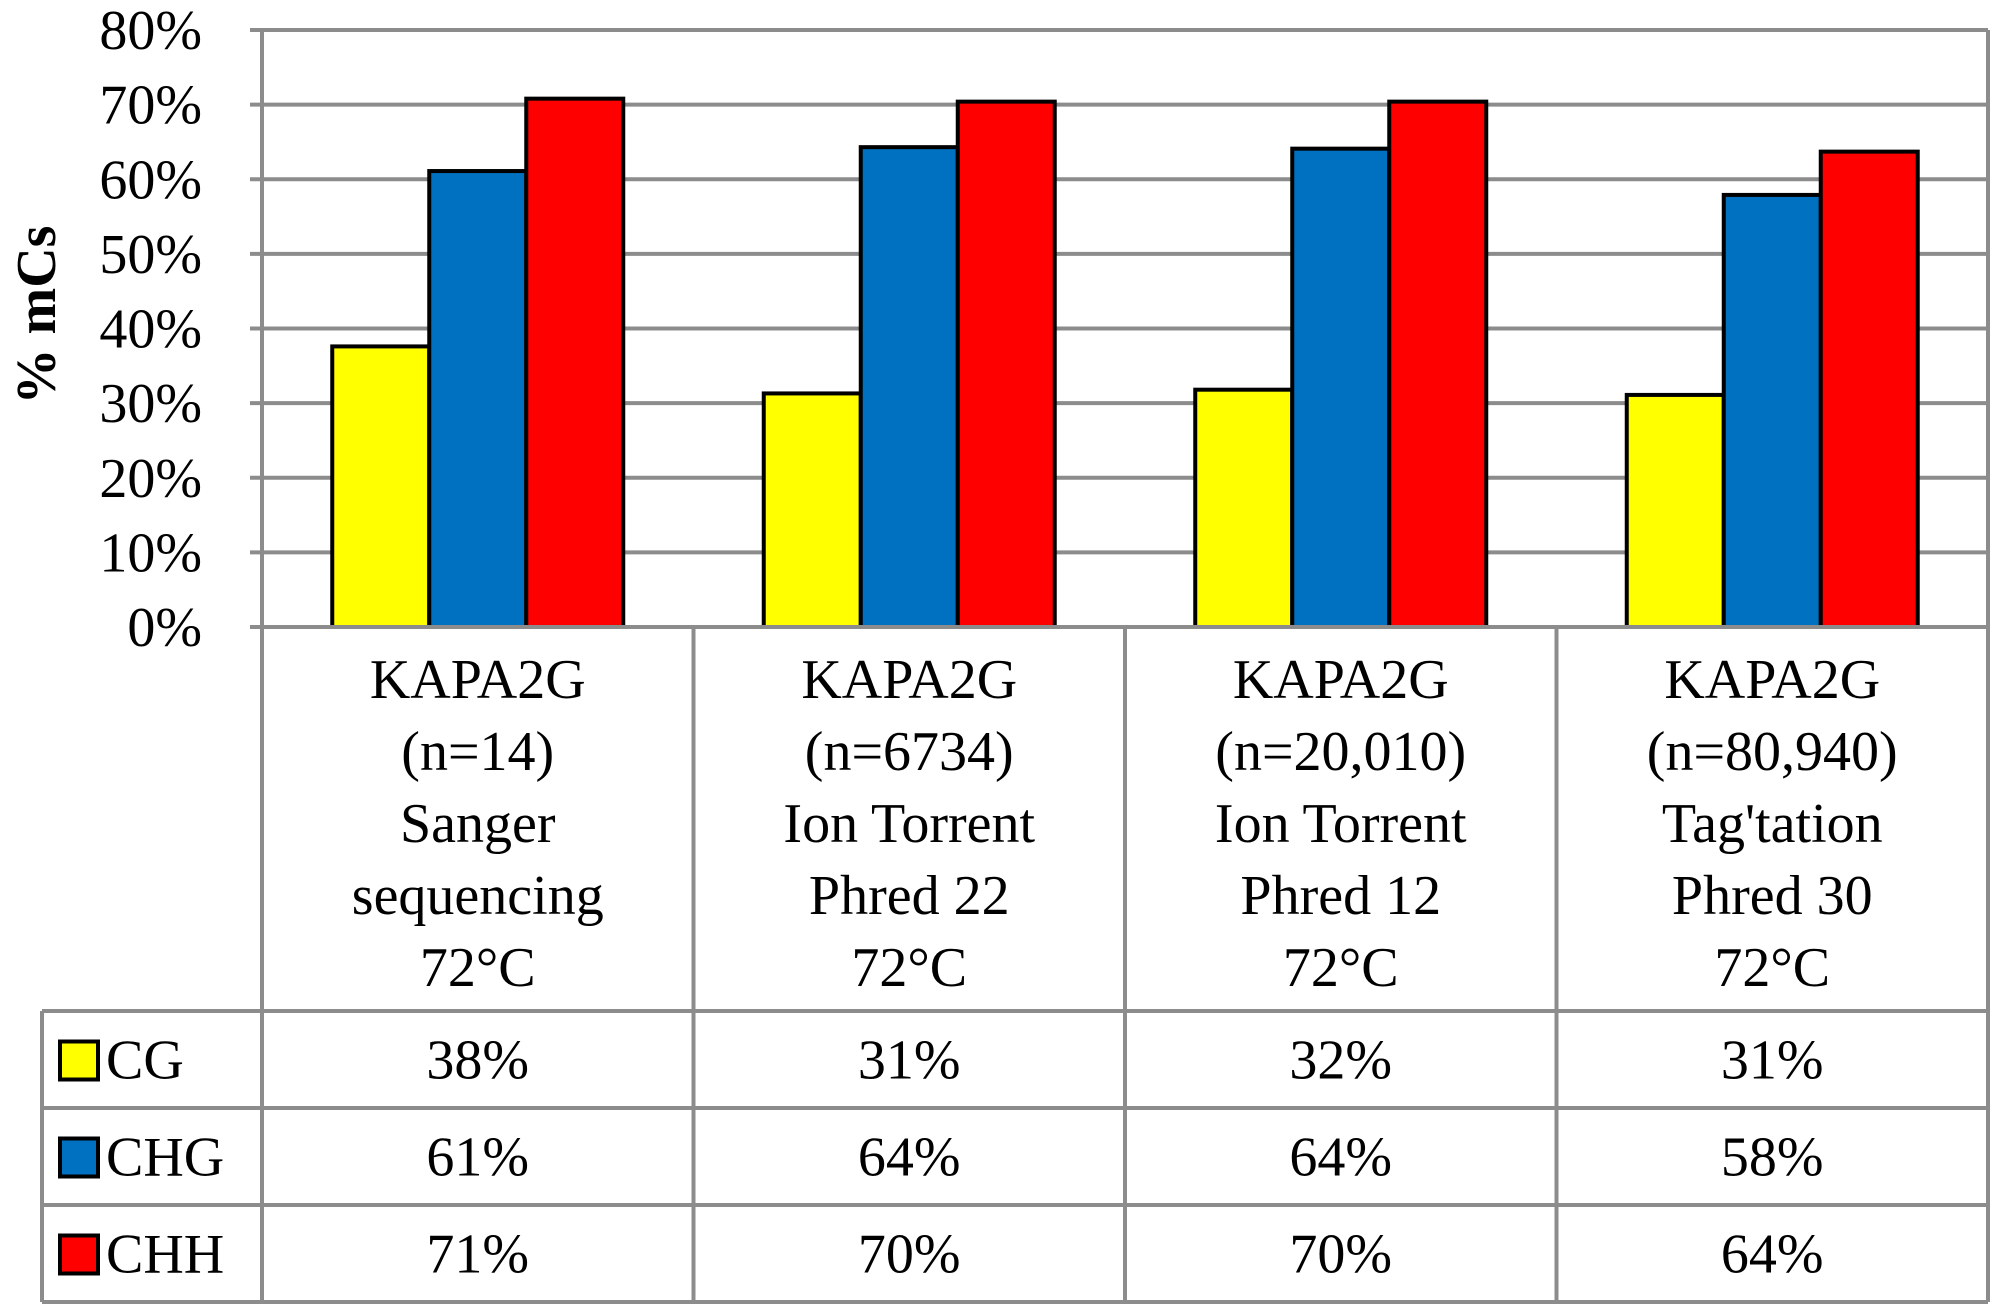 Image resolution: width=1996 pixels, height=1309 pixels. Describe the element at coordinates (150, 404) in the screenshot. I see `y-tick-label: 30%` at that location.